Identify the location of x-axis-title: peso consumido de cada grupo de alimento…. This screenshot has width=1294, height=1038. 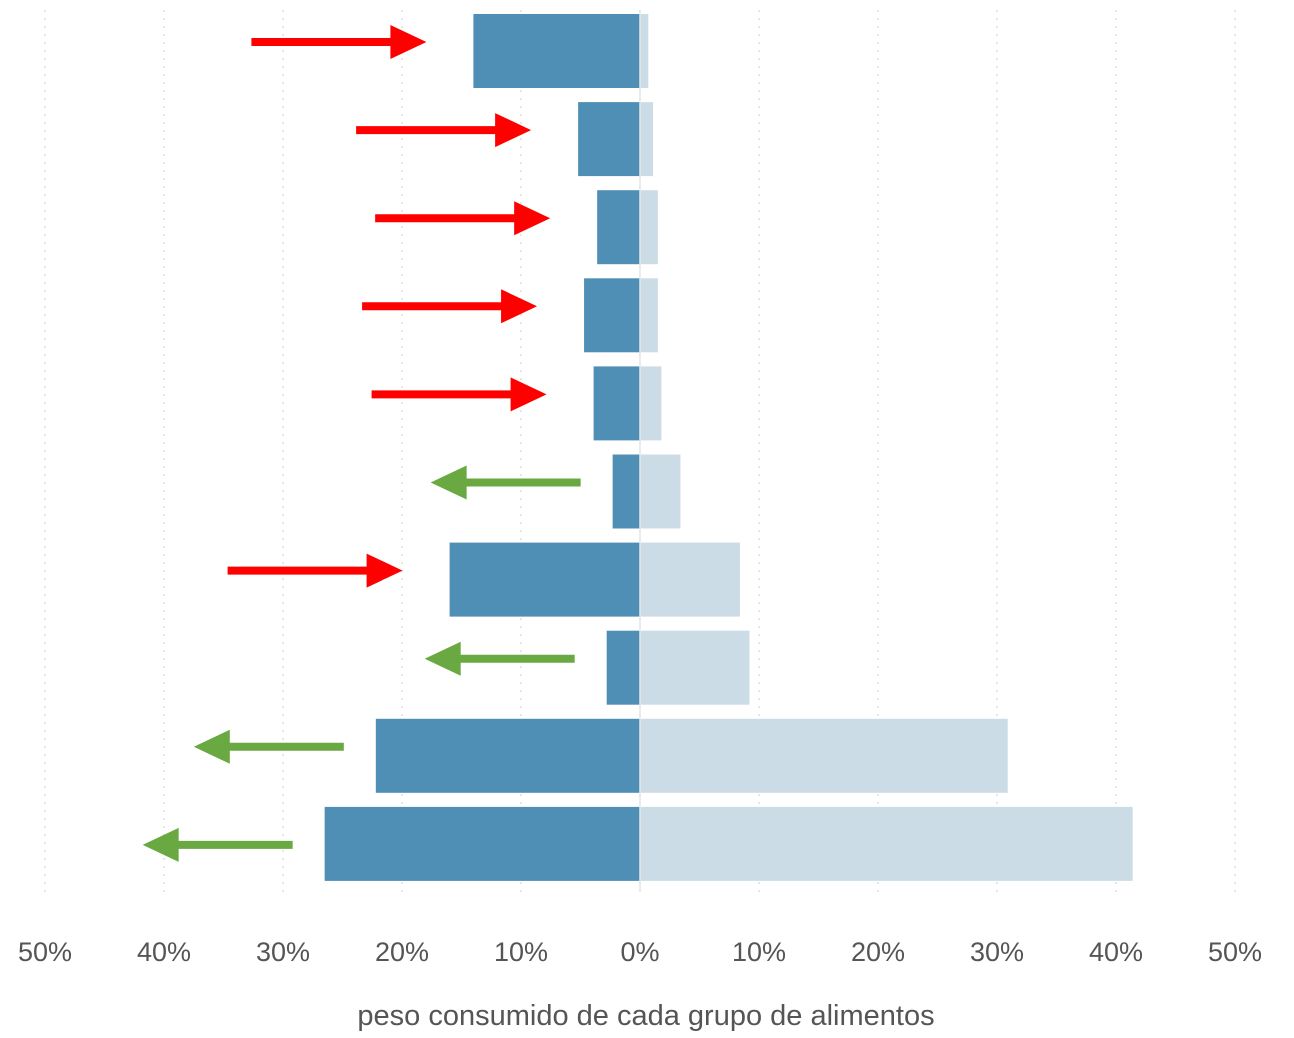
(645, 1016).